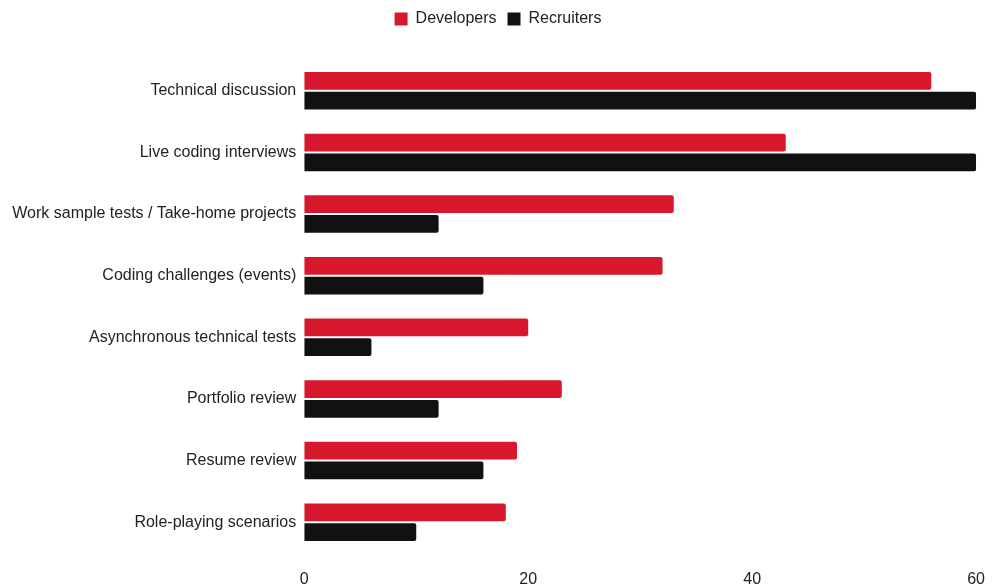 The image size is (1002, 587). Describe the element at coordinates (223, 90) in the screenshot. I see `y-tick-label: Technical discussion` at that location.